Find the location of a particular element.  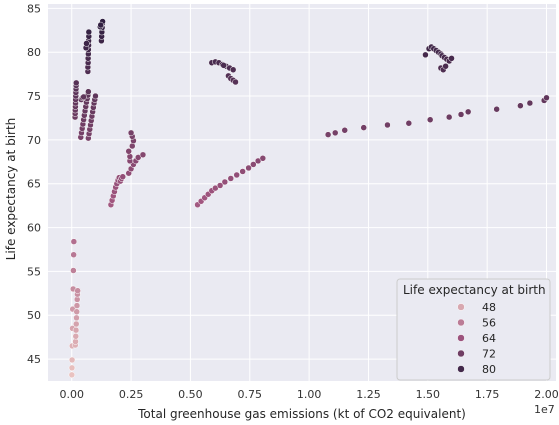

legend-label: 56 is located at coordinates (489, 323).